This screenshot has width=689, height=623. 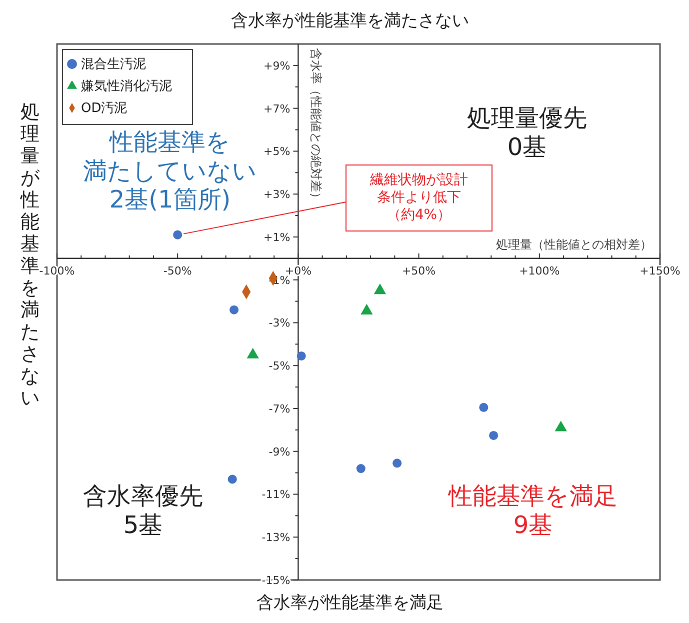 What do you see at coordinates (350, 603) in the screenshot?
I see `text: 含水率が性能基準を満足` at bounding box center [350, 603].